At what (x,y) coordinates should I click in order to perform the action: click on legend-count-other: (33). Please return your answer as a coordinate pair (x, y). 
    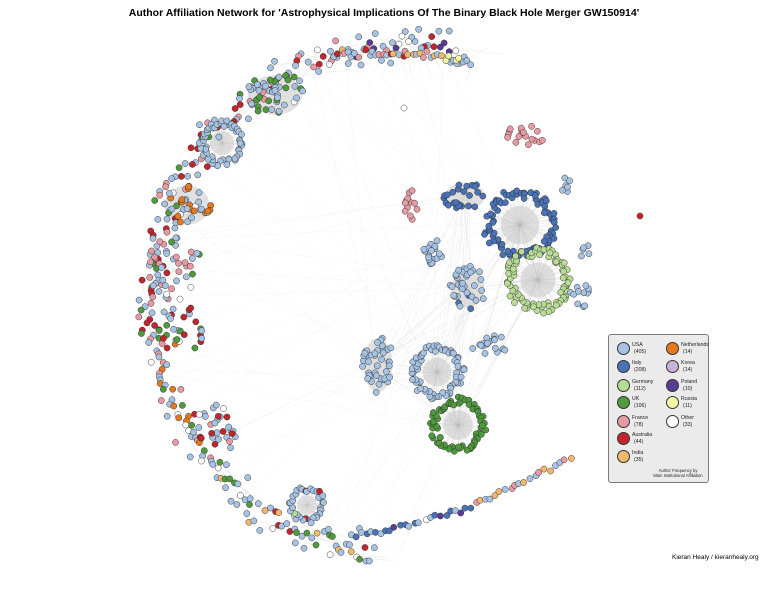
    Looking at the image, I should click on (688, 425).